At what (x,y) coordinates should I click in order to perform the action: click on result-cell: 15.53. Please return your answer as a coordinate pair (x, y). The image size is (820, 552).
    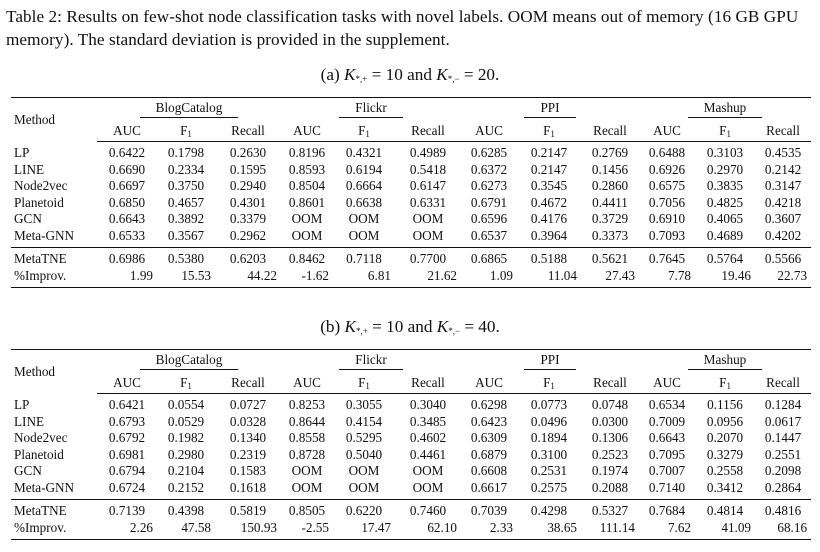
    Looking at the image, I should click on (186, 277).